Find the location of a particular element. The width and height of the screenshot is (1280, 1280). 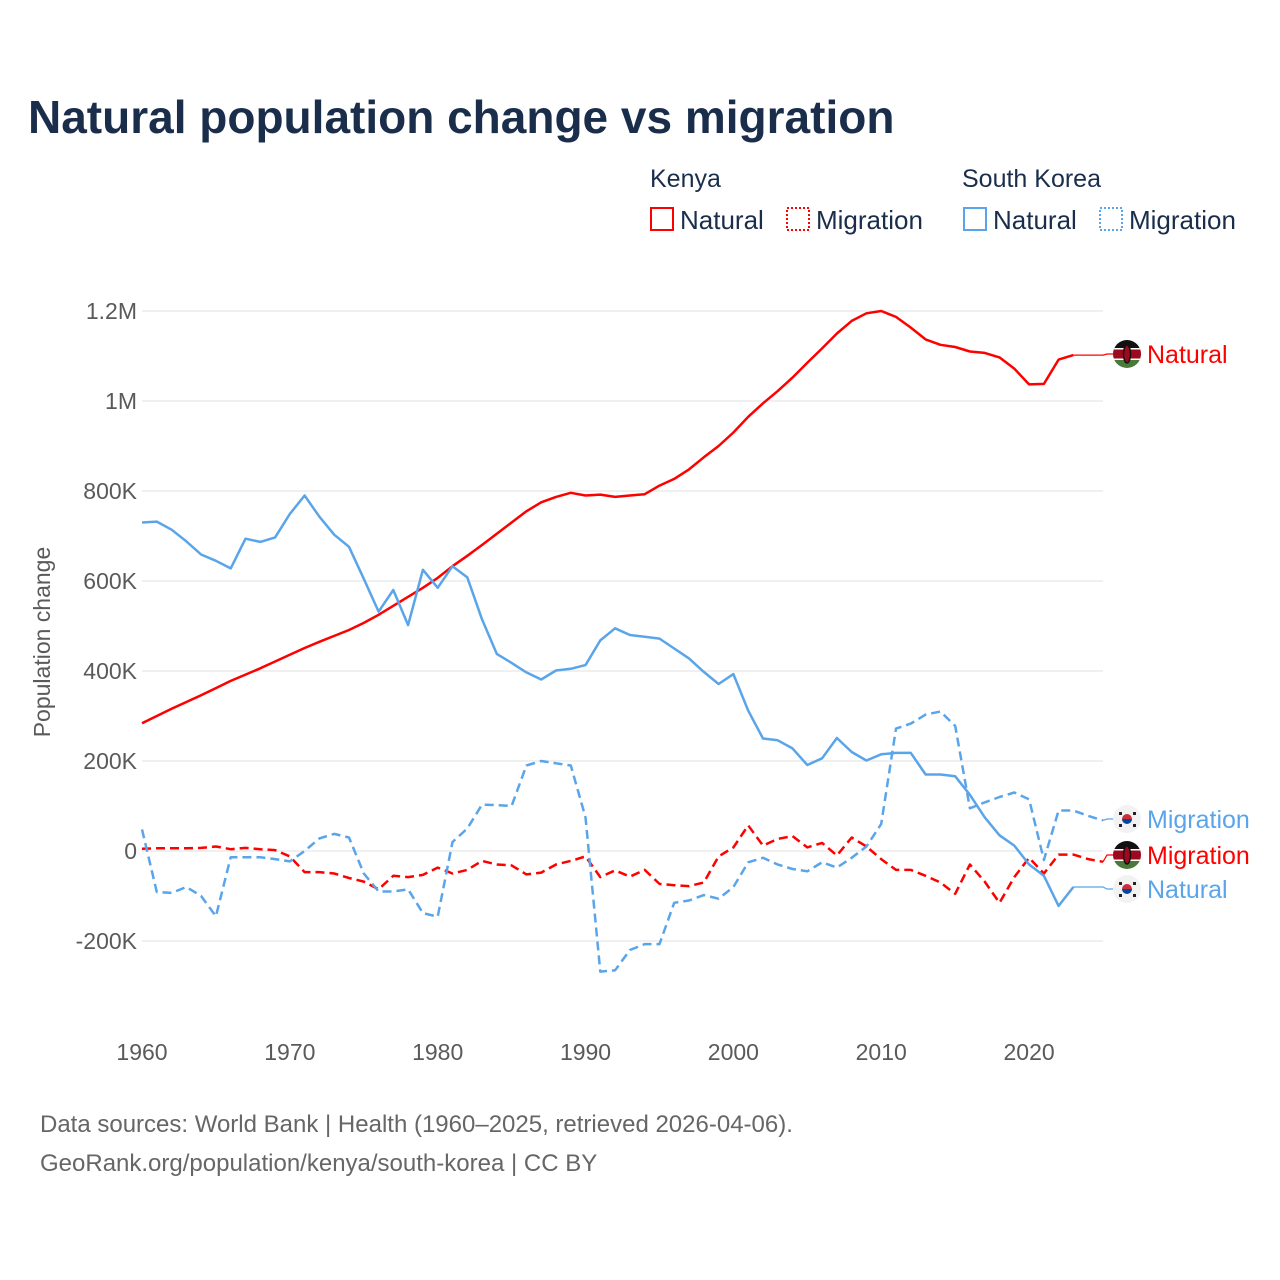

x-tick-label: 1960 is located at coordinates (141, 1052).